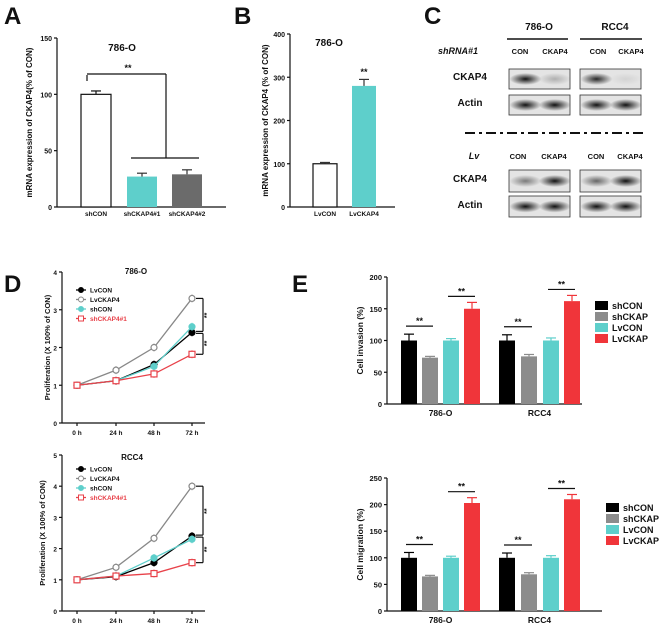 The image size is (669, 628). What do you see at coordinates (96, 214) in the screenshot?
I see `x-tick-label: shCON` at bounding box center [96, 214].